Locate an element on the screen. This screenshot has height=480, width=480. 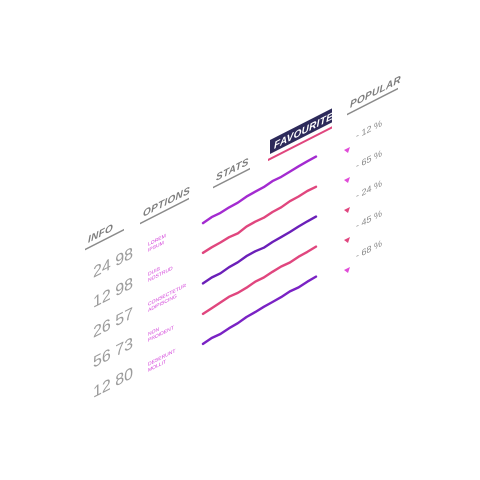
header-info-underline is located at coordinates (104, 239).